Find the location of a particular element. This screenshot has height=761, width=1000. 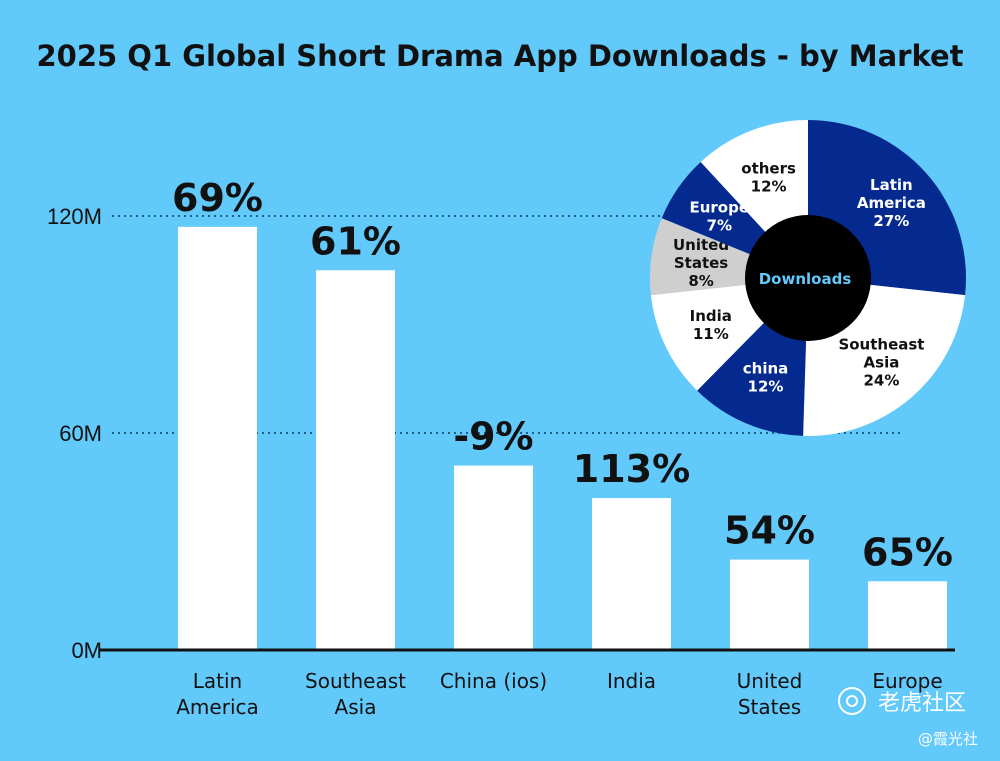

y-tick-label: 60M is located at coordinates (80, 433).